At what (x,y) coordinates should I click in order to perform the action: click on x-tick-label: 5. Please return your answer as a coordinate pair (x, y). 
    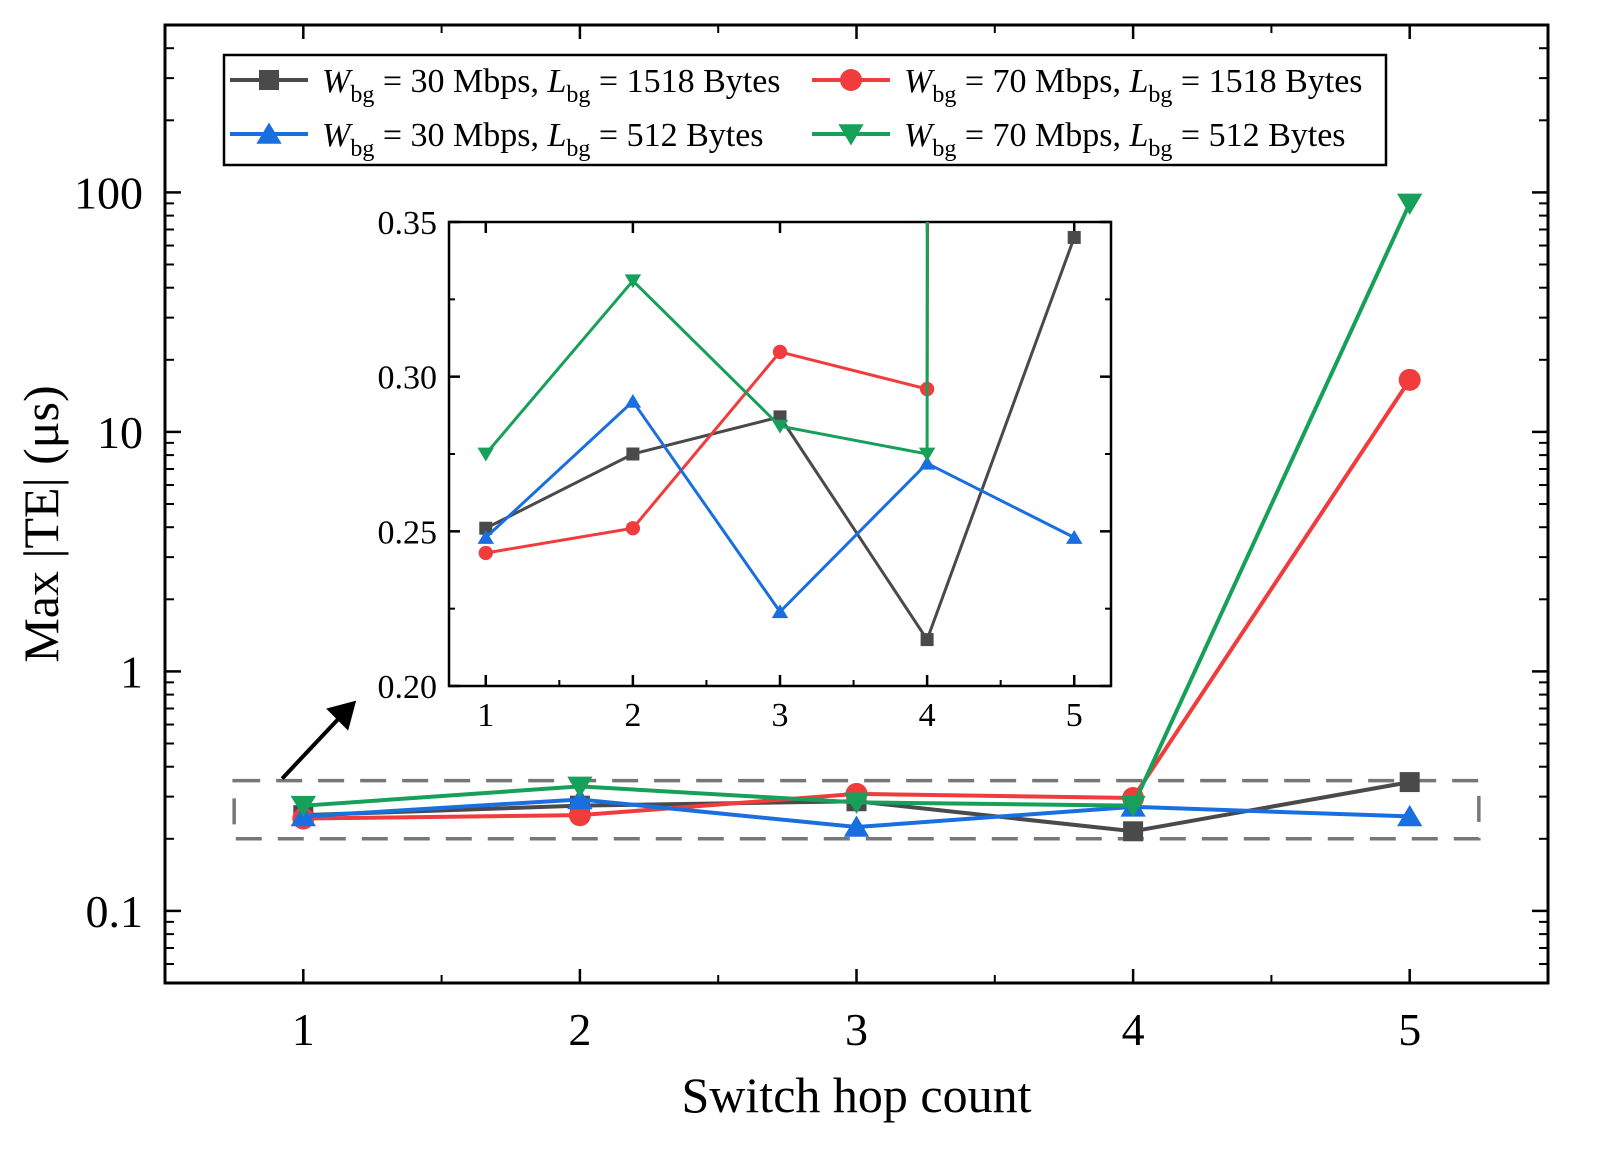
    Looking at the image, I should click on (1409, 1029).